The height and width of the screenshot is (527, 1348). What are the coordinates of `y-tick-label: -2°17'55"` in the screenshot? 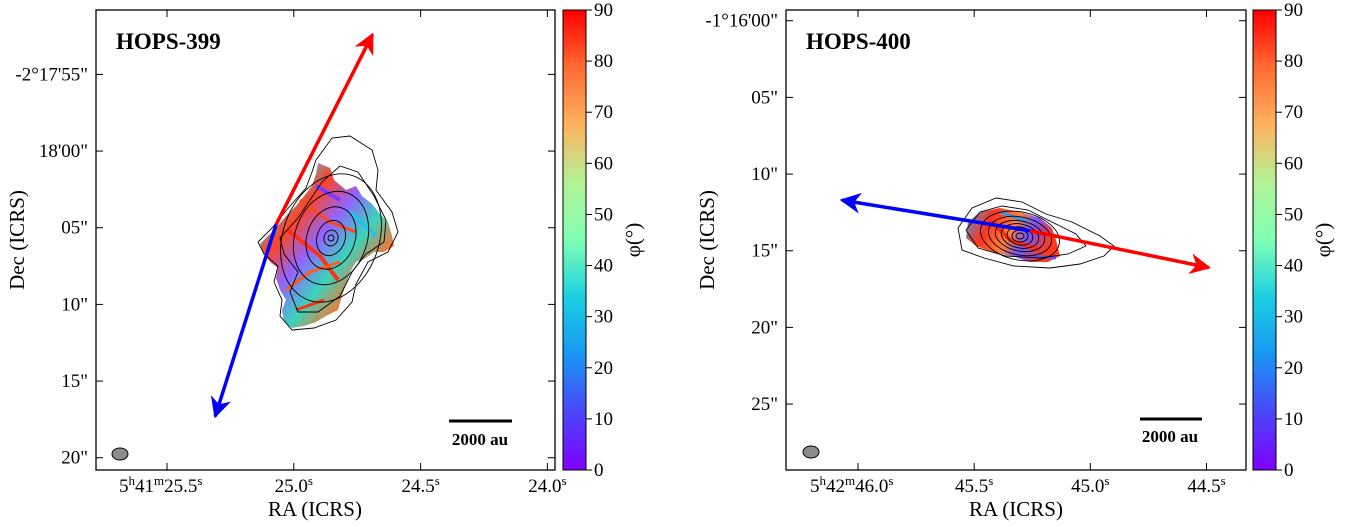 It's located at (51, 74).